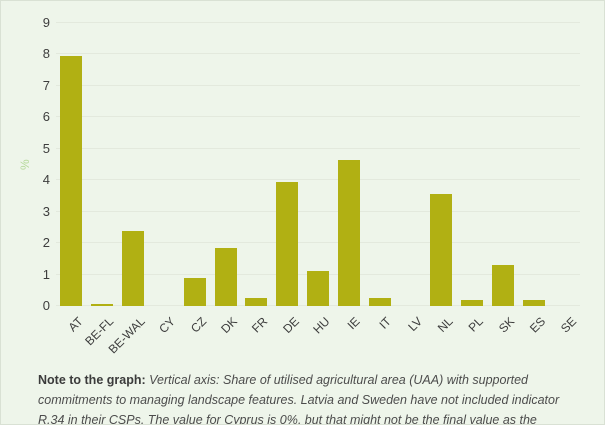 This screenshot has width=605, height=425. Describe the element at coordinates (379, 302) in the screenshot. I see `bar-IT` at that location.